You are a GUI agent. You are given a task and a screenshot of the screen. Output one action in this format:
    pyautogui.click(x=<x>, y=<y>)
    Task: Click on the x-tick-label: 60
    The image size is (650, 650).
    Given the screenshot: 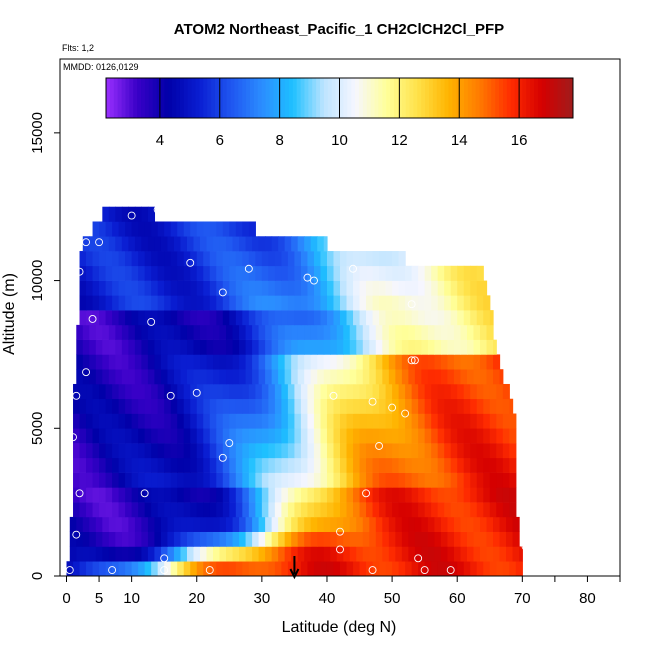 What is the action you would take?
    pyautogui.click(x=457, y=598)
    